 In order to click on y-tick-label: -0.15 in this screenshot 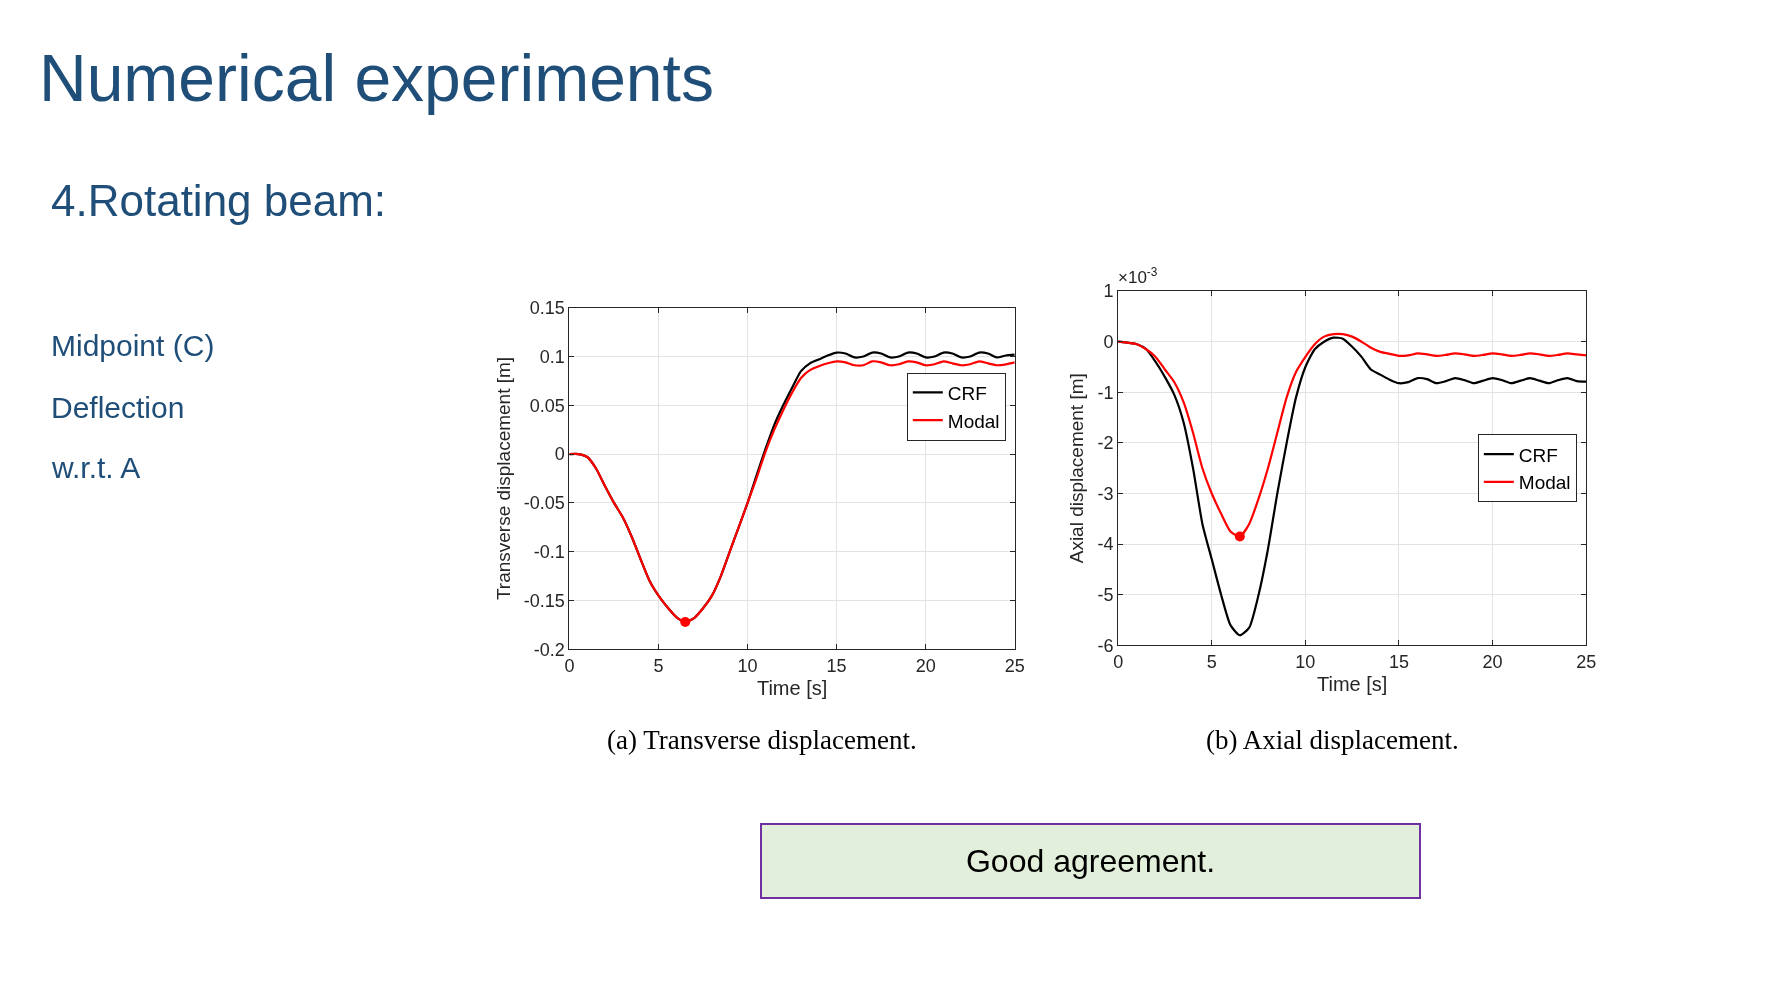, I will do `click(544, 600)`.